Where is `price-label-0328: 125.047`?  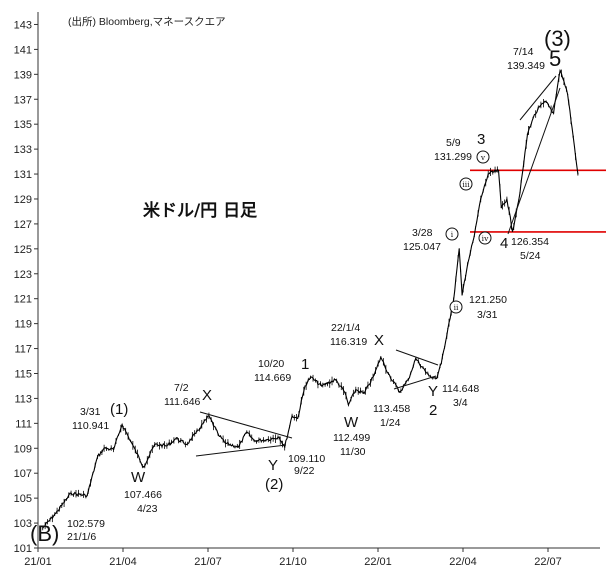 price-label-0328: 125.047 is located at coordinates (422, 247).